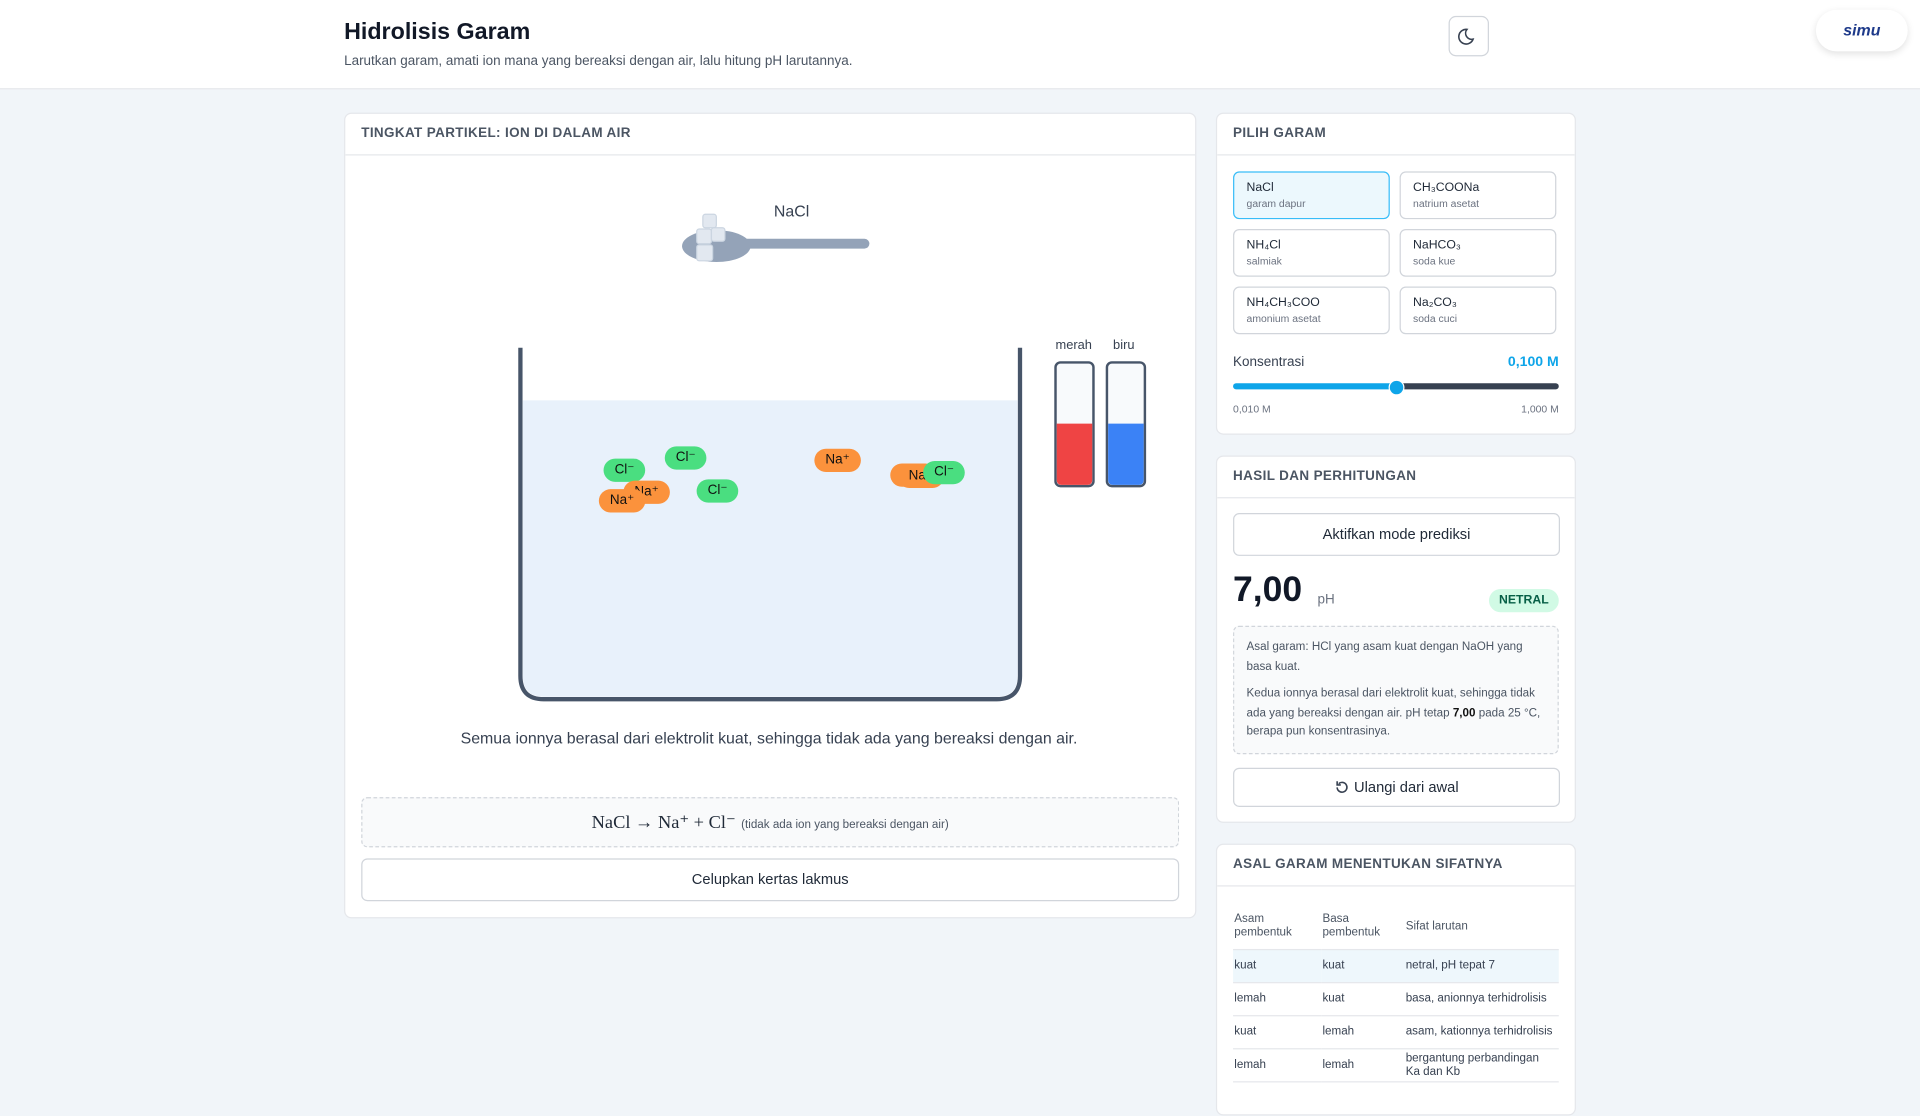  Describe the element at coordinates (1264, 260) in the screenshot. I see `salt-name: salmiak` at that location.